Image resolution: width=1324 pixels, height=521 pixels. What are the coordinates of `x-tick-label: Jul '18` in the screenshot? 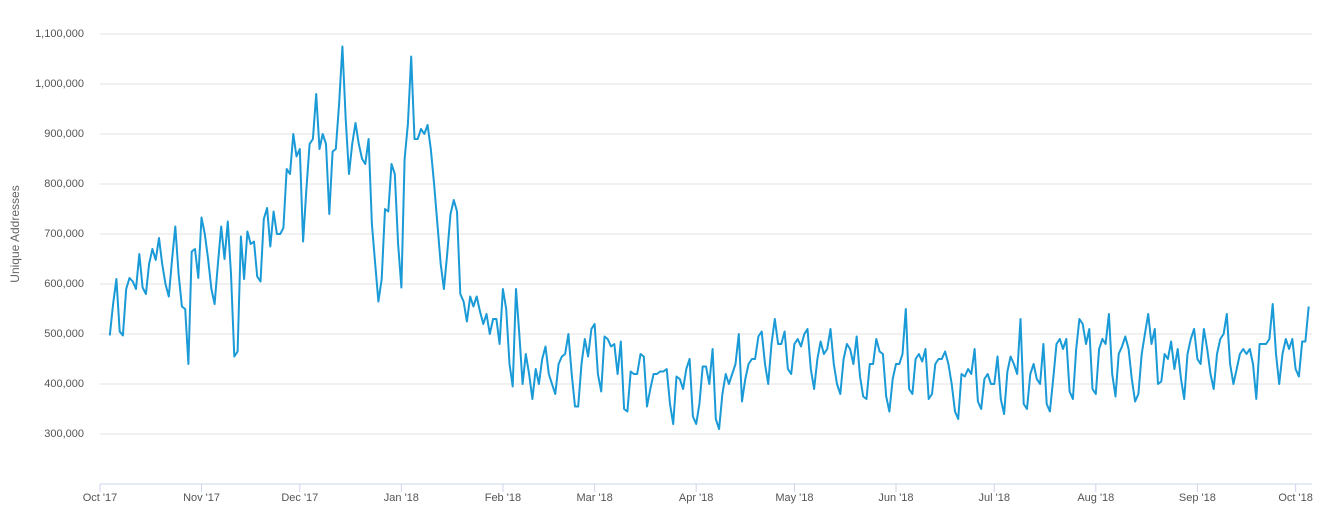 It's located at (994, 498).